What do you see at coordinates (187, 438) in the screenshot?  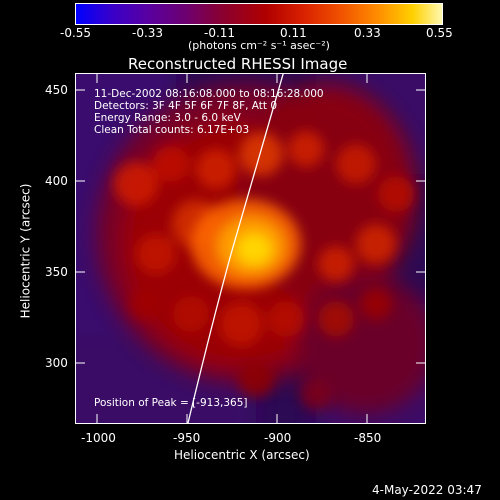 I see `x-tick-950: -950` at bounding box center [187, 438].